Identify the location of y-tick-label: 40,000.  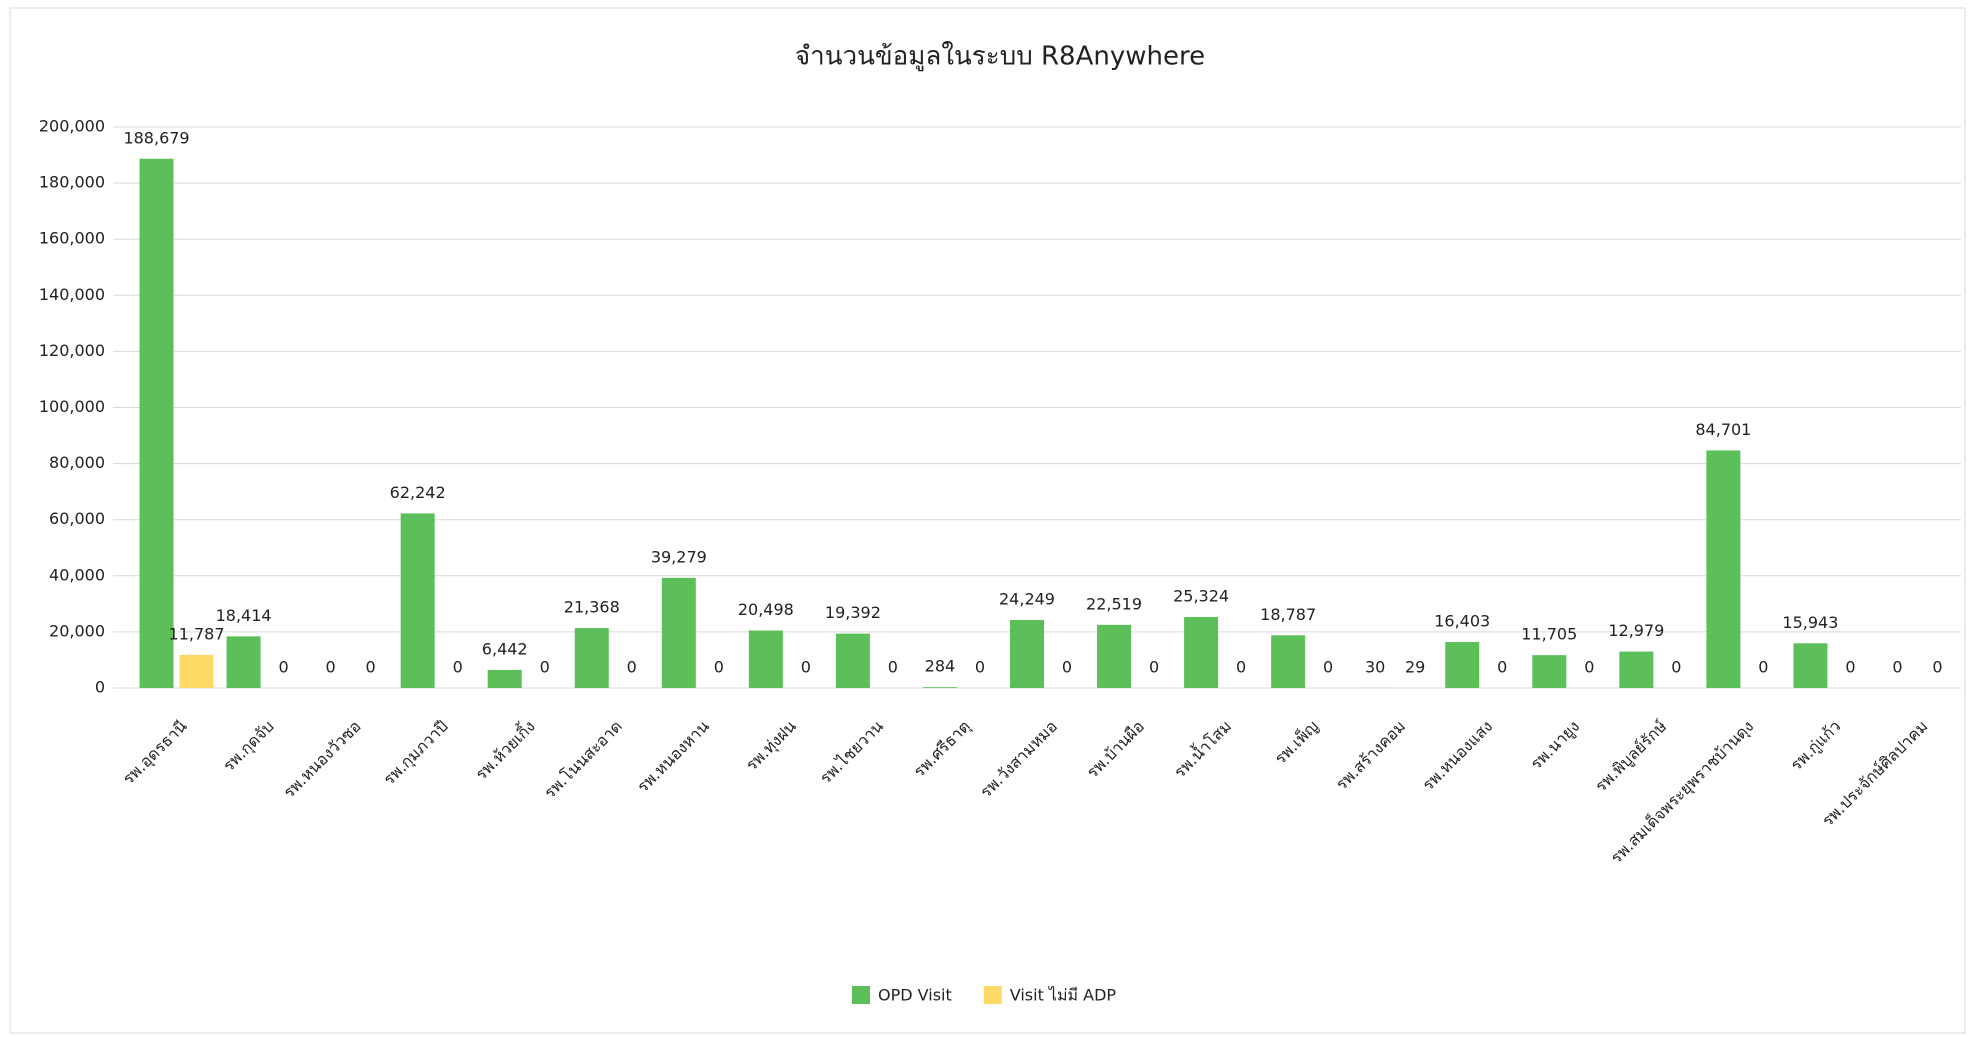
(77, 574).